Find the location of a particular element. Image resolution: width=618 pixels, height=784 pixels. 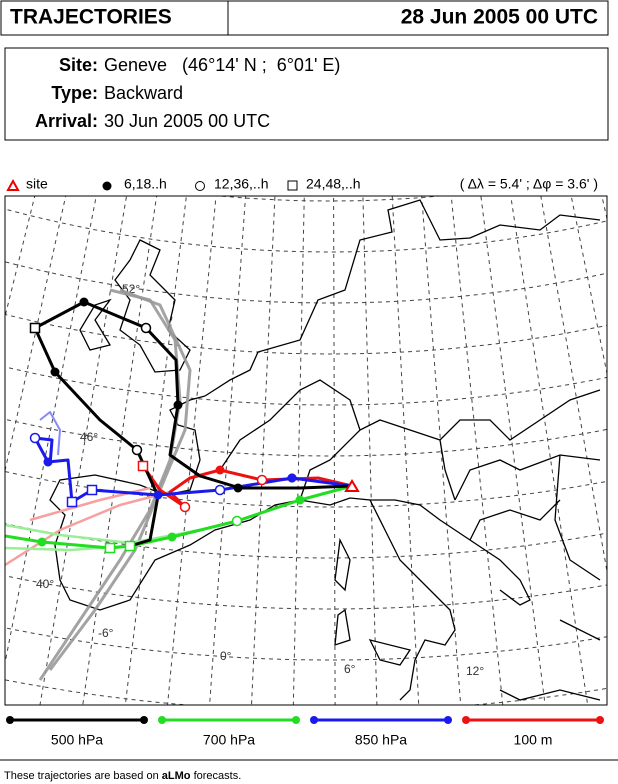

info-label: Site: is located at coordinates (78, 65).